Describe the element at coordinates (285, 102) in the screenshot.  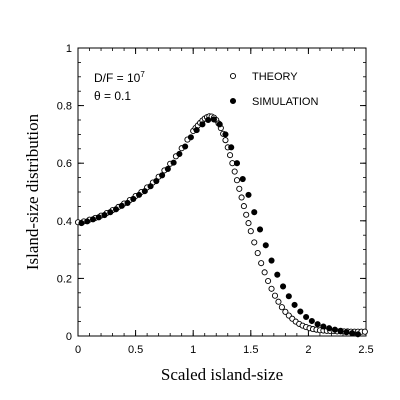
I see `legend-simulation-label: SIMULATION` at that location.